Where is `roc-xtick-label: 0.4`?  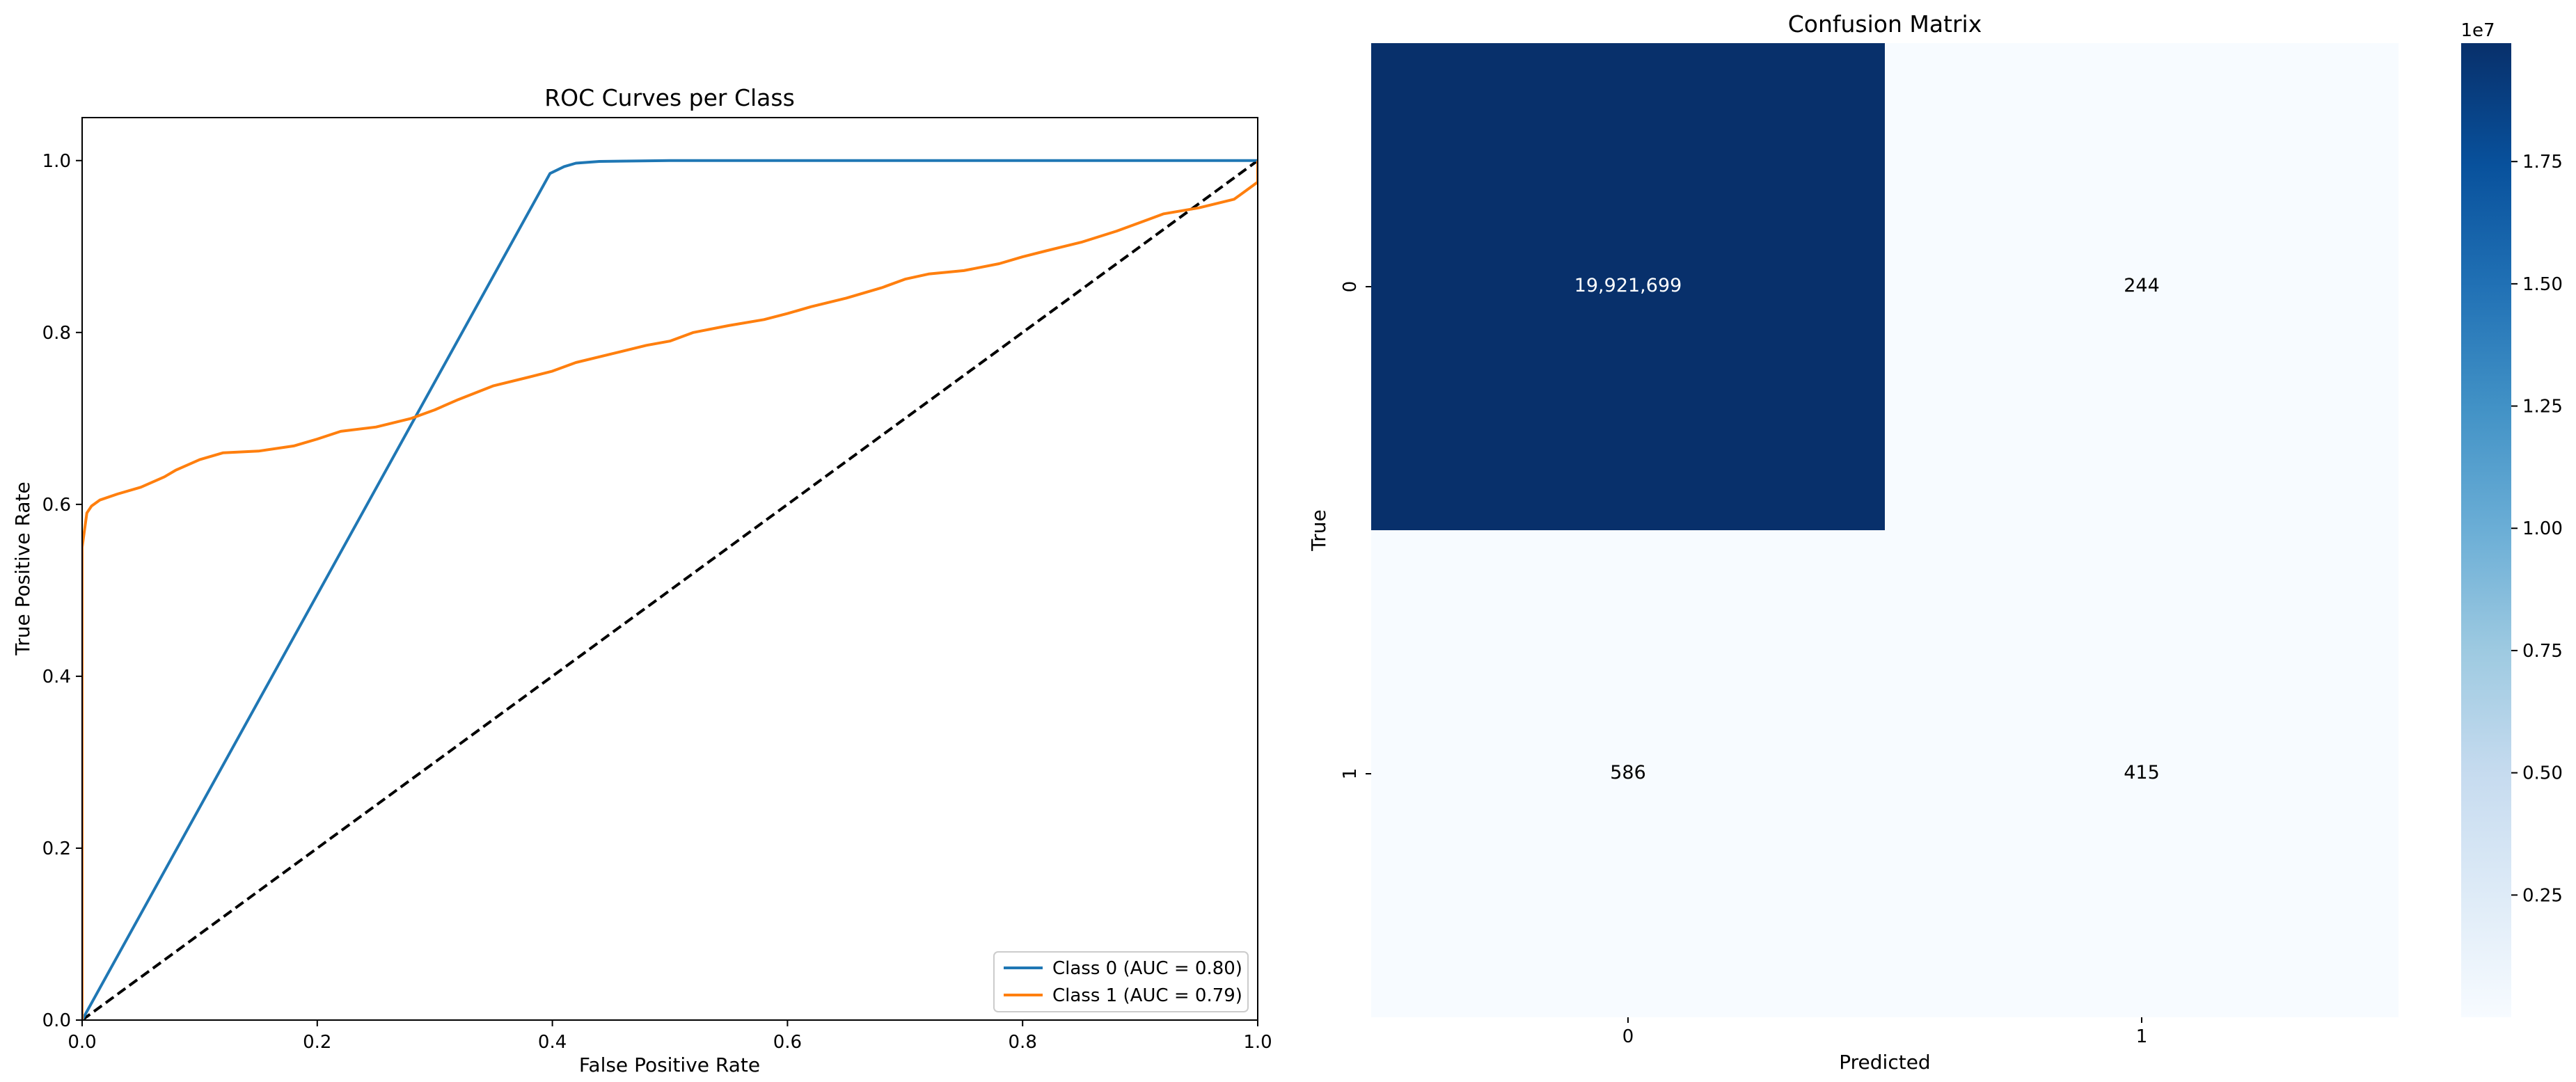
roc-xtick-label: 0.4 is located at coordinates (552, 1042).